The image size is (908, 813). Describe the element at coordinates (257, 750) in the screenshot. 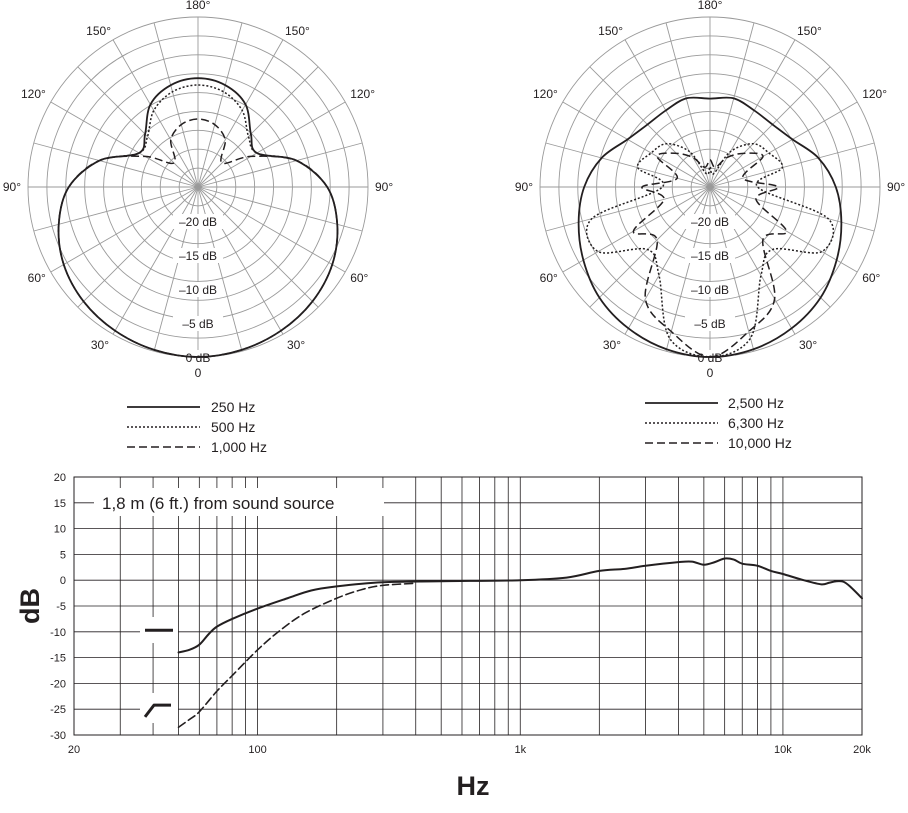

I see `x-tick-label: 100` at that location.